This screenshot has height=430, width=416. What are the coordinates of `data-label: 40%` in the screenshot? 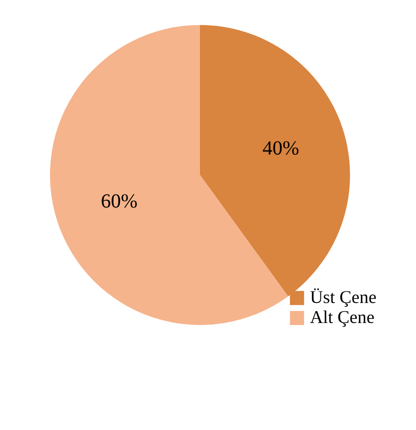 It's located at (281, 149).